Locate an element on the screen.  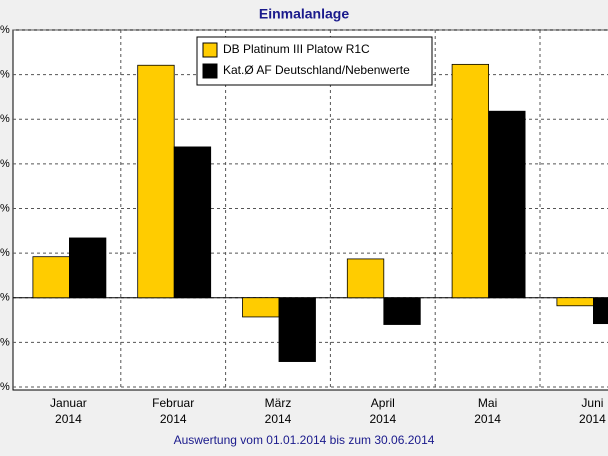
legend-box is located at coordinates (314, 61).